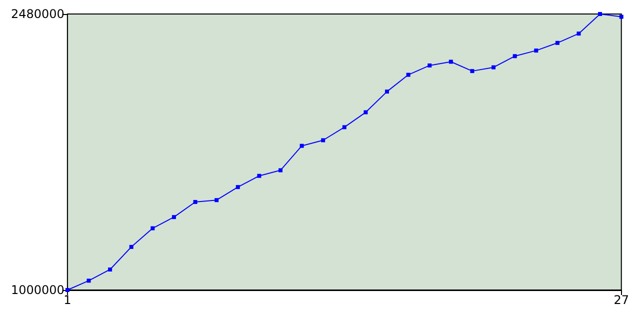  What do you see at coordinates (622, 300) in the screenshot?
I see `x-tick-label: 27` at bounding box center [622, 300].